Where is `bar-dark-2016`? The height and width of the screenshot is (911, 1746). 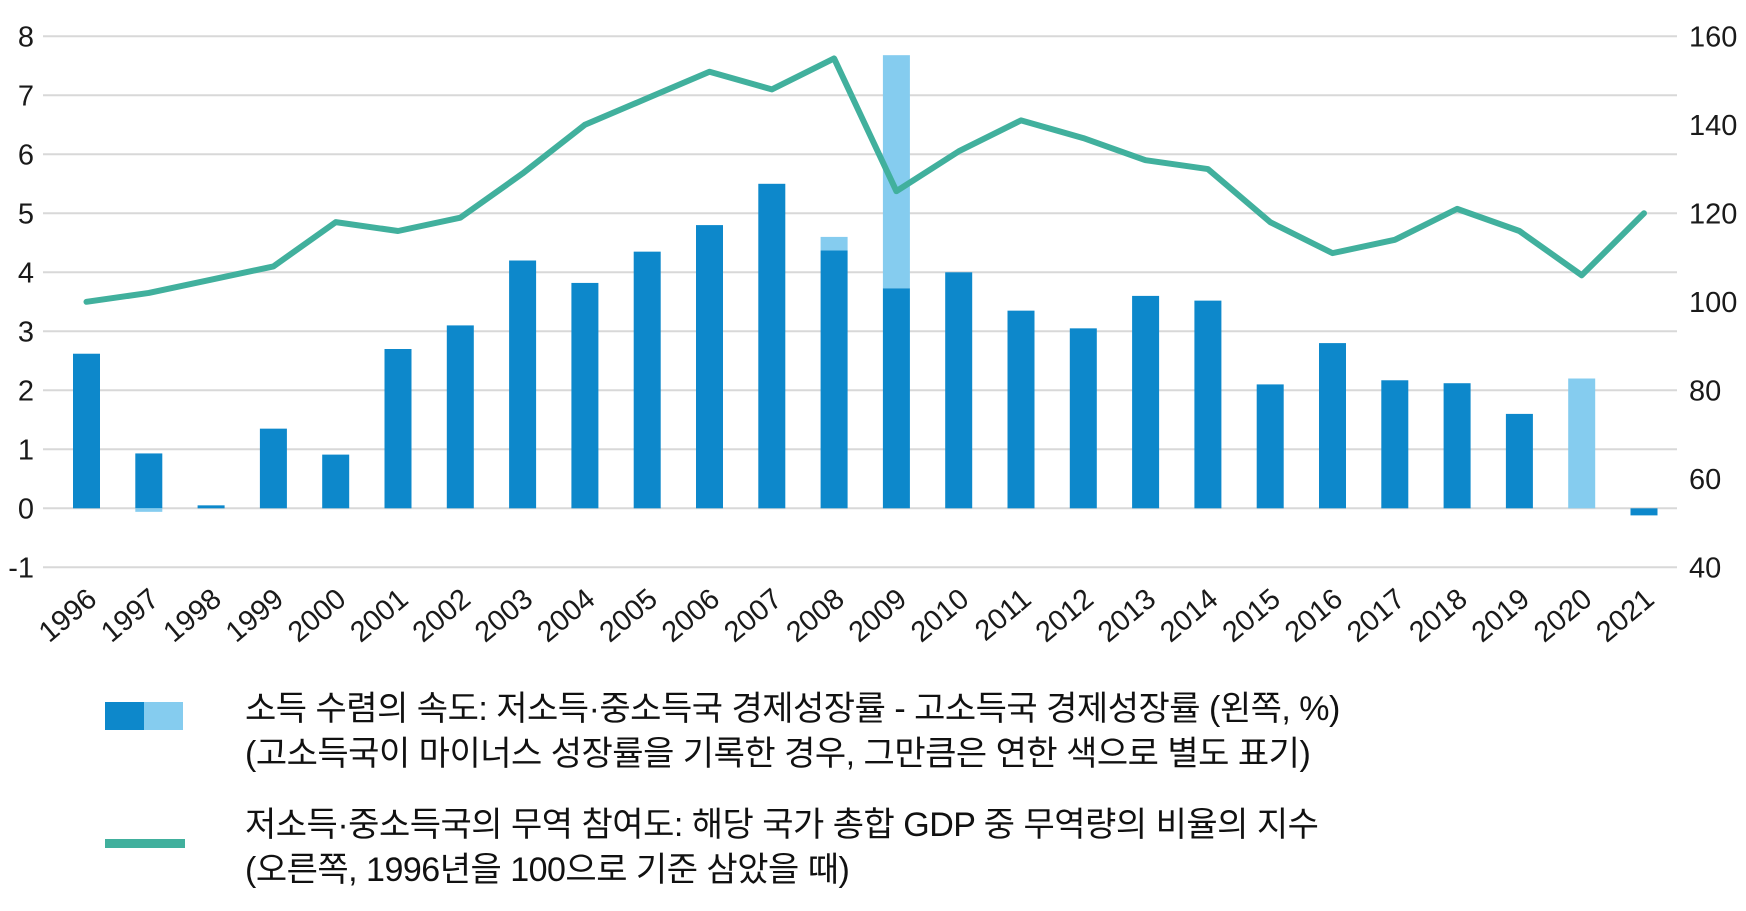 bar-dark-2016 is located at coordinates (1332, 426).